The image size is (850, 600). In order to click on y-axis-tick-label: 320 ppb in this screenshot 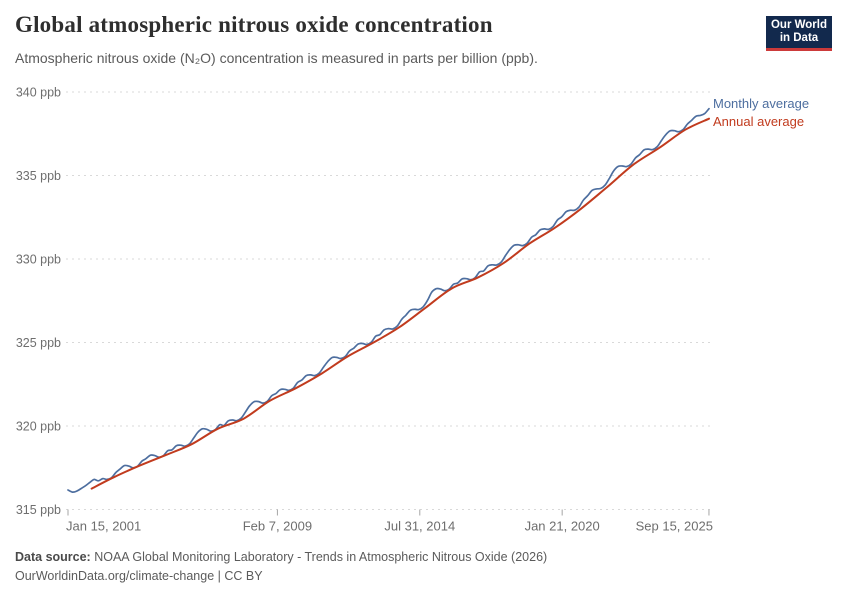, I will do `click(38, 427)`.